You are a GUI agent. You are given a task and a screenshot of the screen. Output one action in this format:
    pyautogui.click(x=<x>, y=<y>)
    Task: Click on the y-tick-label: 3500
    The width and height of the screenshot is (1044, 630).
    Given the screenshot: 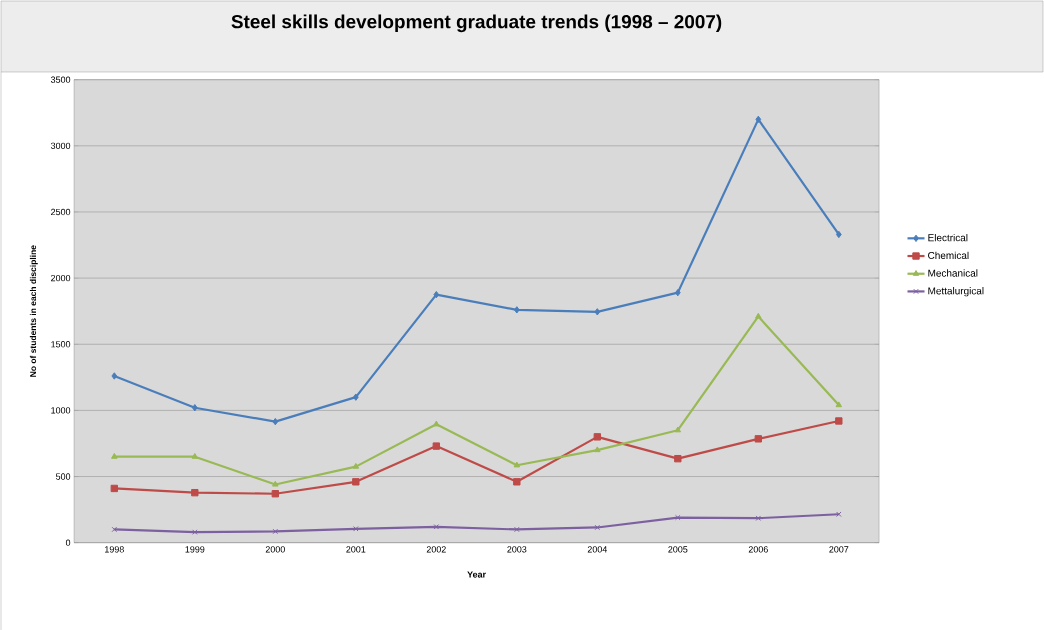 What is the action you would take?
    pyautogui.click(x=60, y=79)
    